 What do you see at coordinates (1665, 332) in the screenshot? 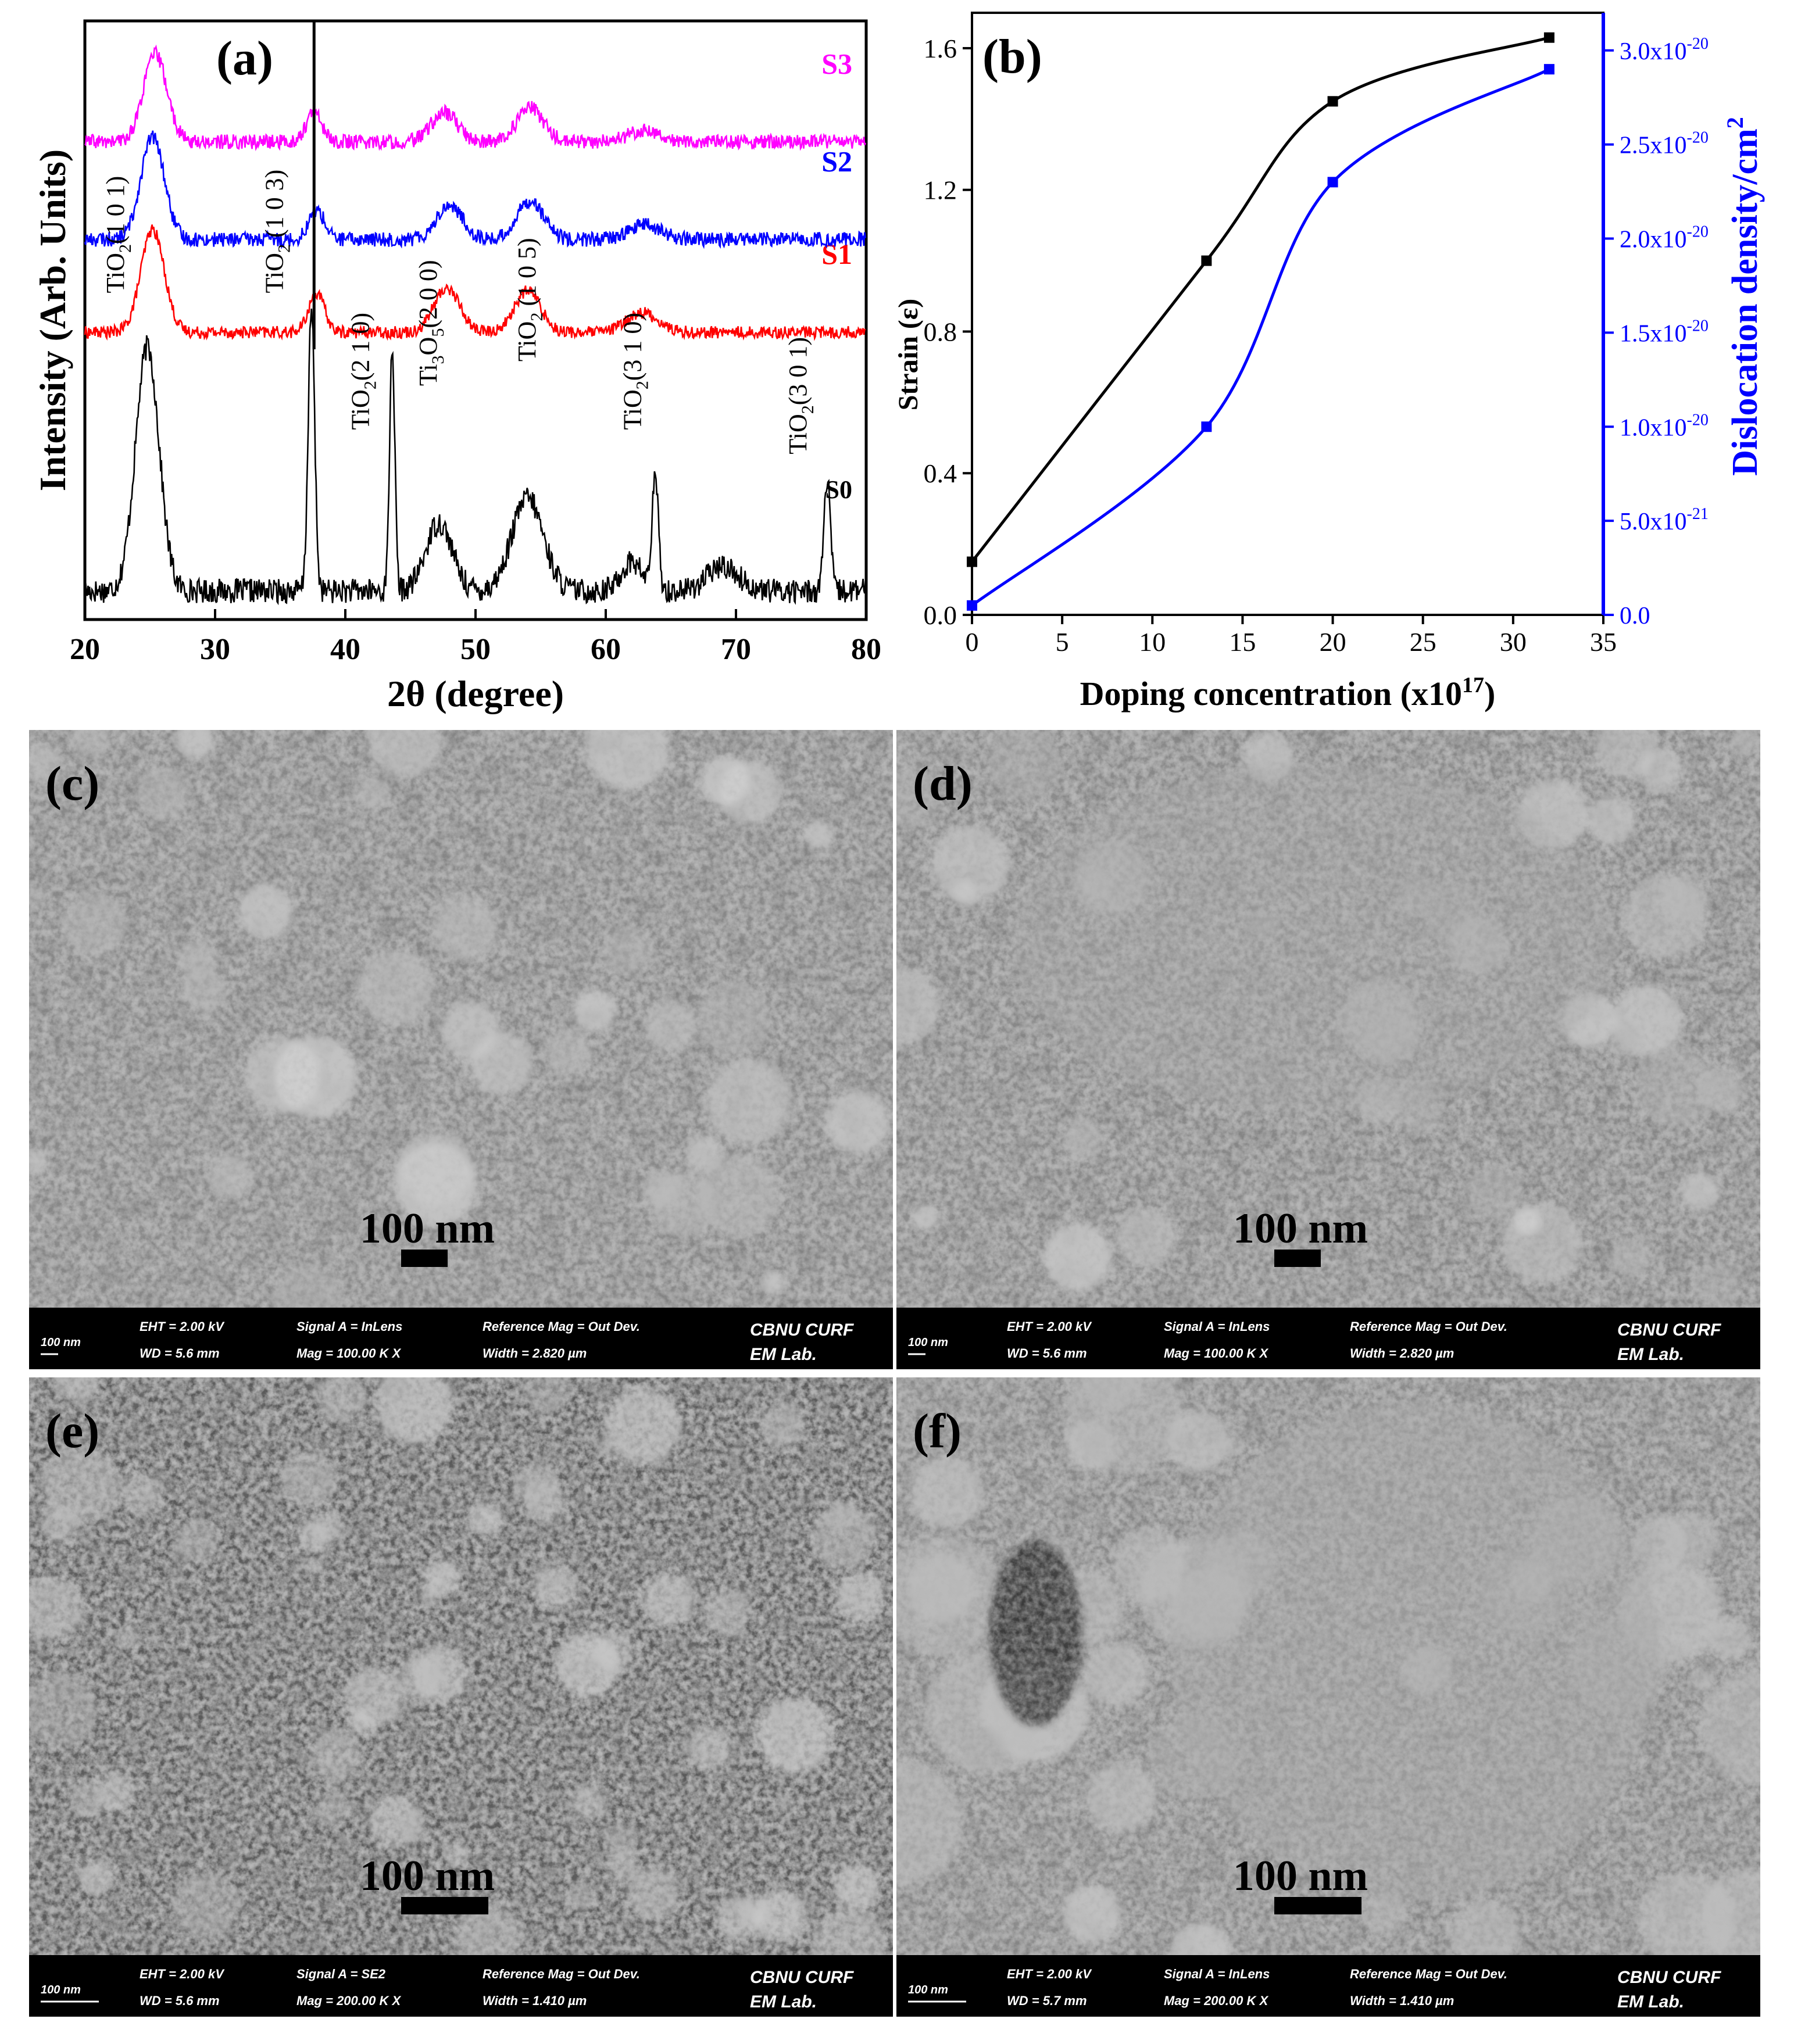
I see `dislocation-y-tick-label: 1.5x10⁻²⁰` at bounding box center [1665, 332].